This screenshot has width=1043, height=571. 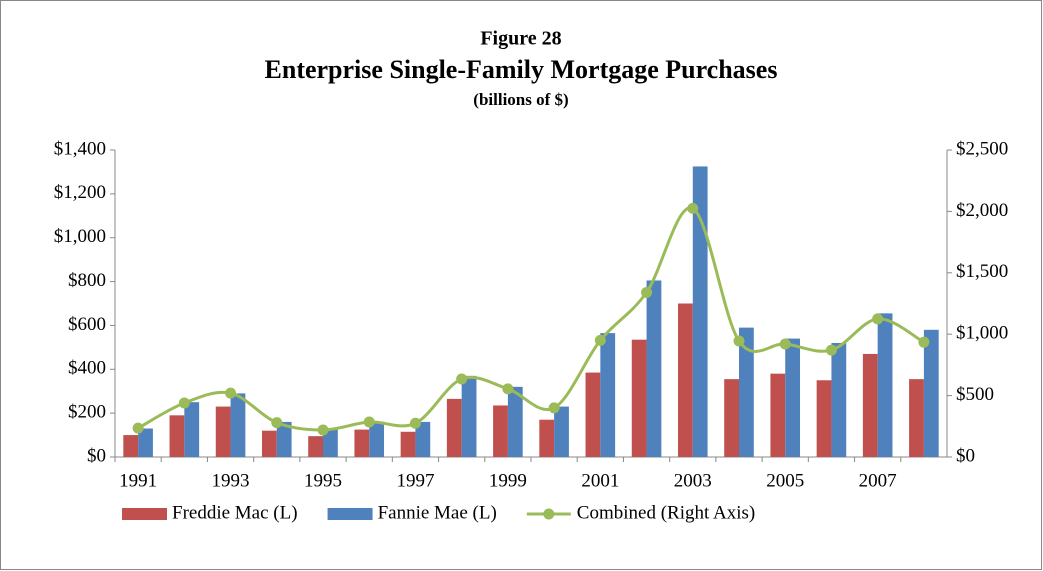 What do you see at coordinates (80, 192) in the screenshot?
I see `y-tick-label: $1,200` at bounding box center [80, 192].